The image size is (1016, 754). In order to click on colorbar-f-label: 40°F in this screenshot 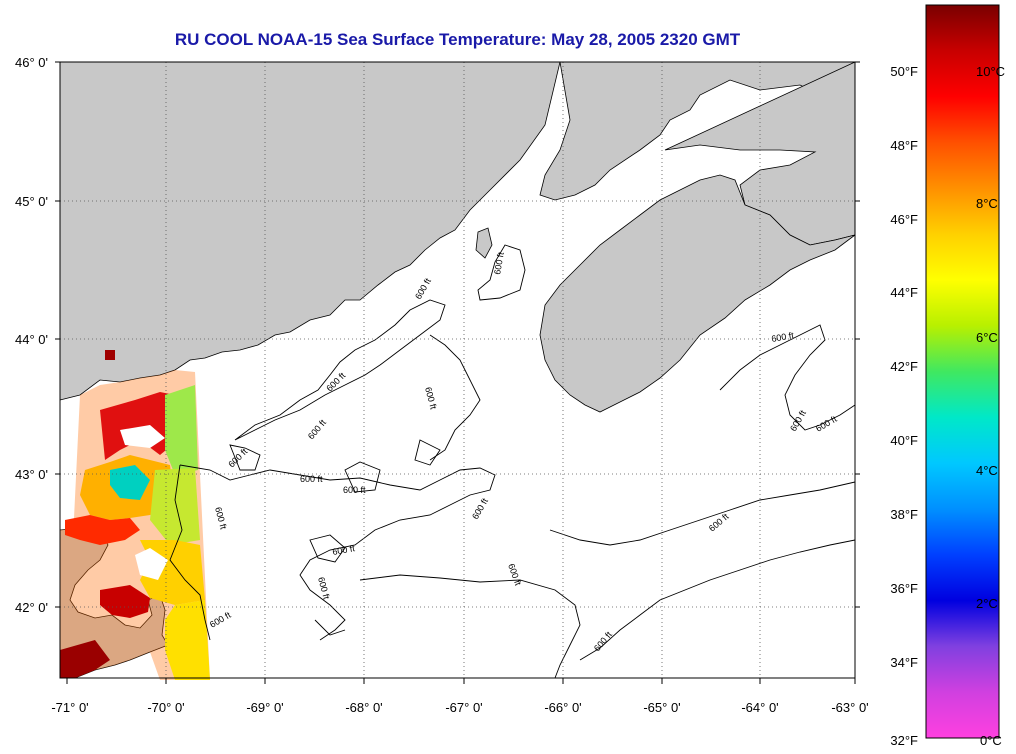, I will do `click(904, 440)`.